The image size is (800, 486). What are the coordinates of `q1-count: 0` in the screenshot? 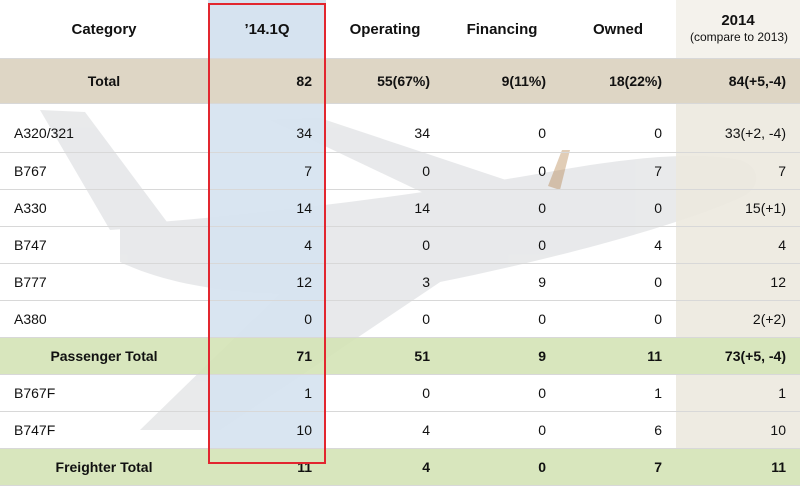 It's located at (267, 319).